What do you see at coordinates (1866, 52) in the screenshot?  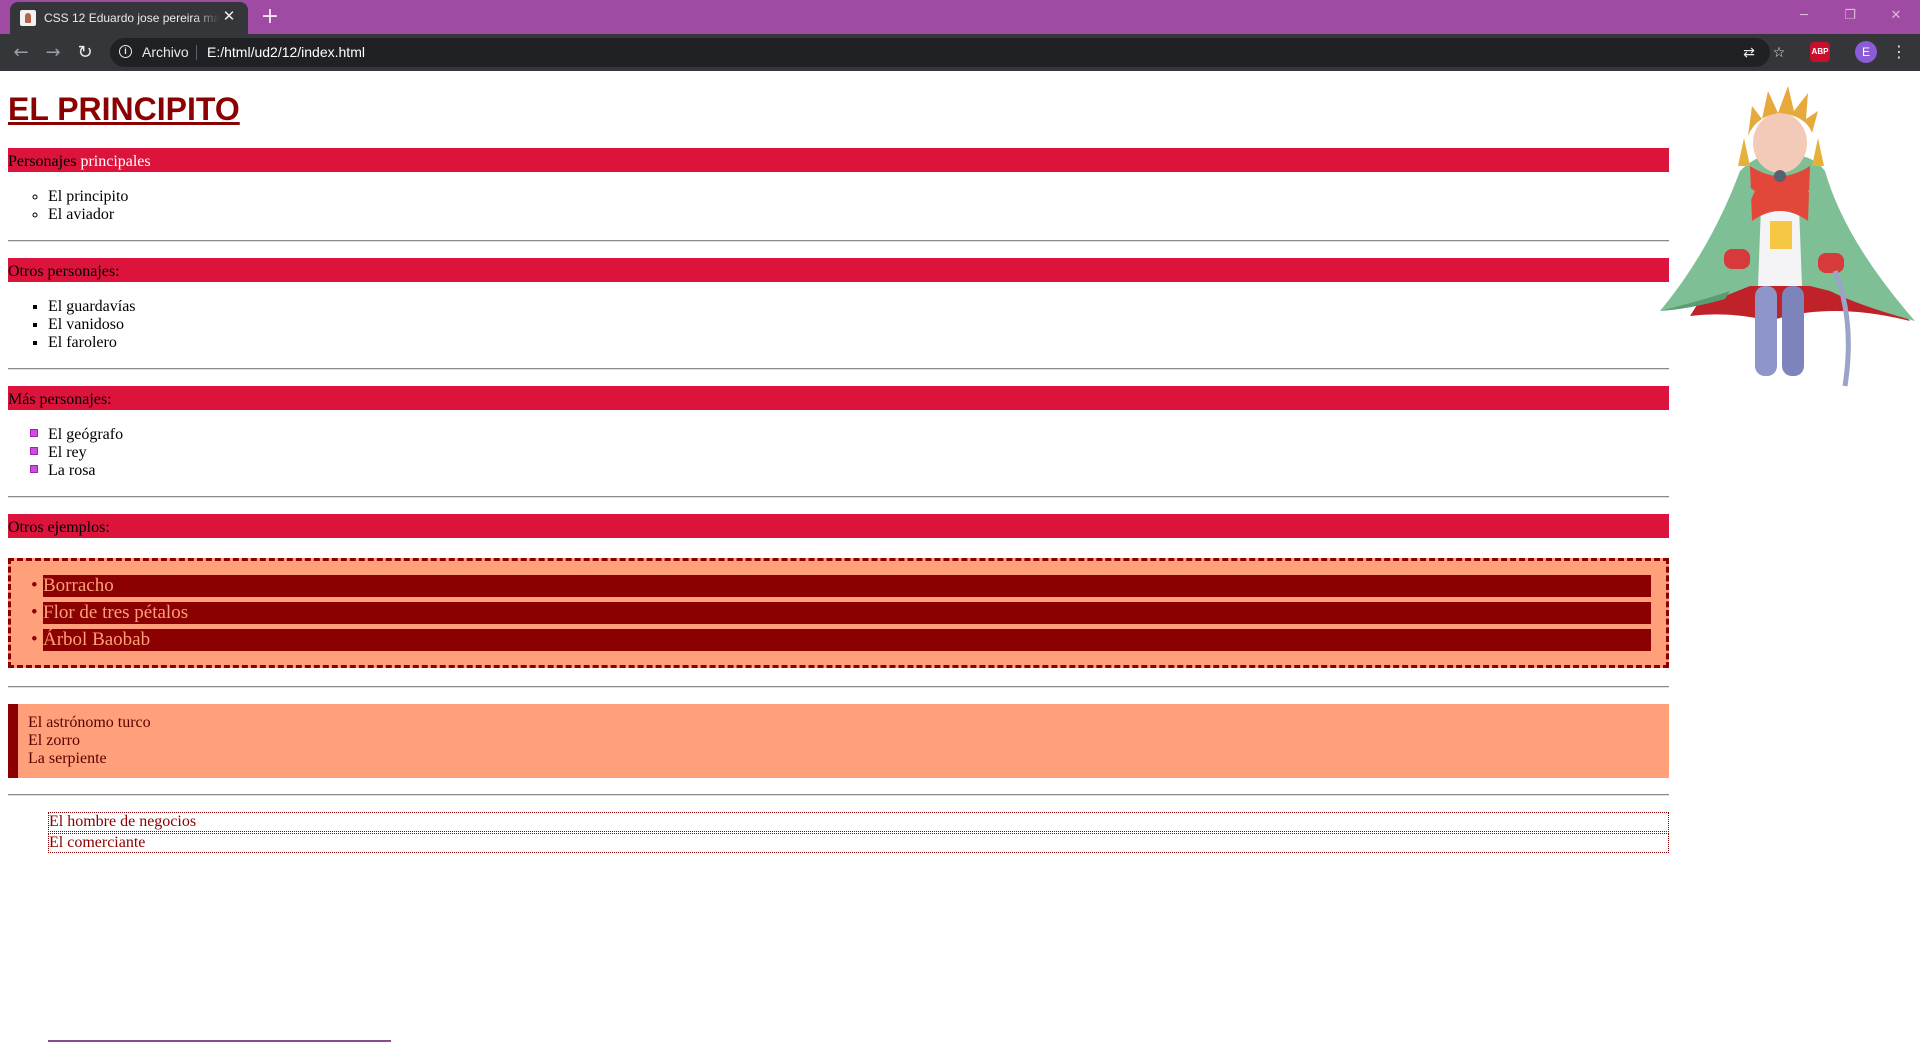 I see `avatar: E` at bounding box center [1866, 52].